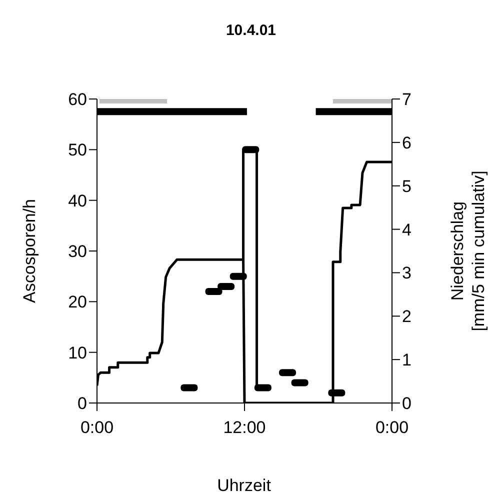 The width and height of the screenshot is (502, 500). I want to click on chart-title: 10.4.01, so click(251, 30).